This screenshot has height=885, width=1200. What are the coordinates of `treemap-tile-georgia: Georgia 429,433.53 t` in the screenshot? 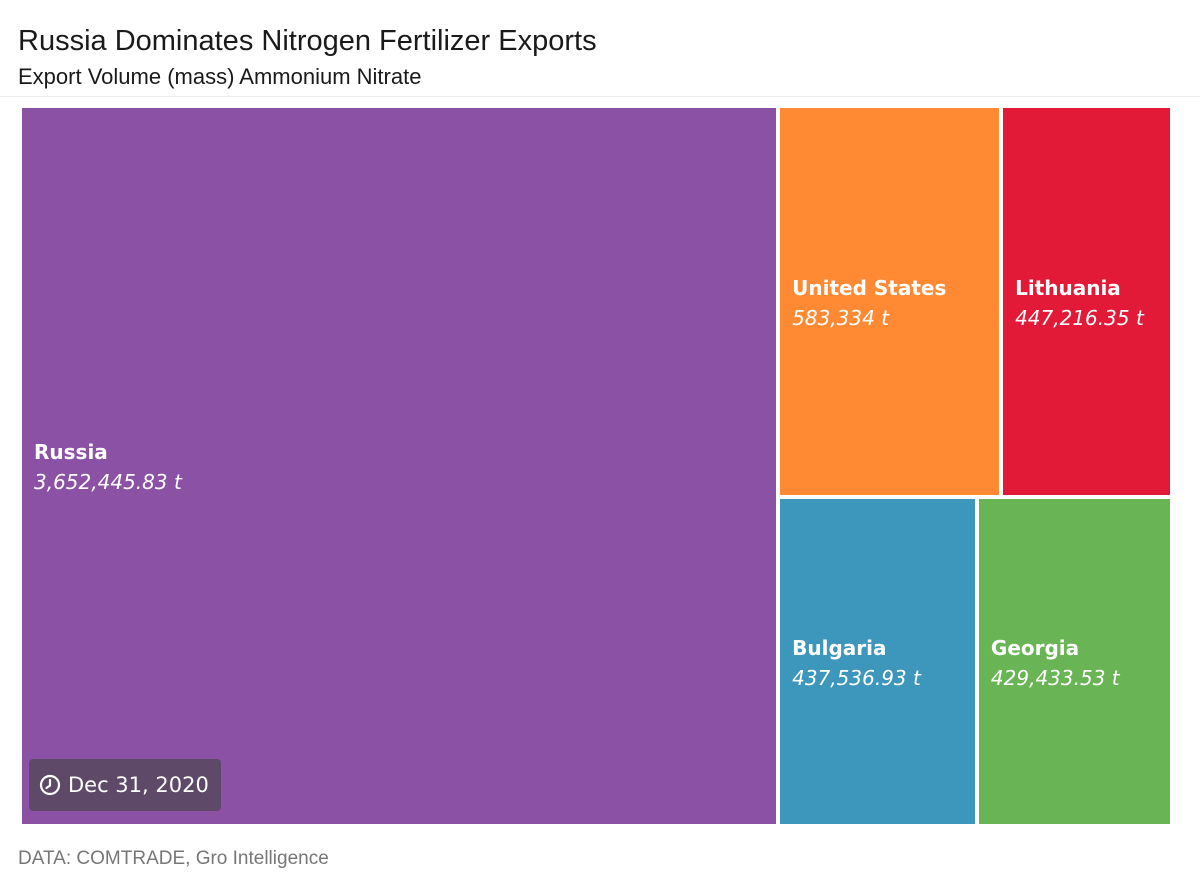 It's located at (1074, 661).